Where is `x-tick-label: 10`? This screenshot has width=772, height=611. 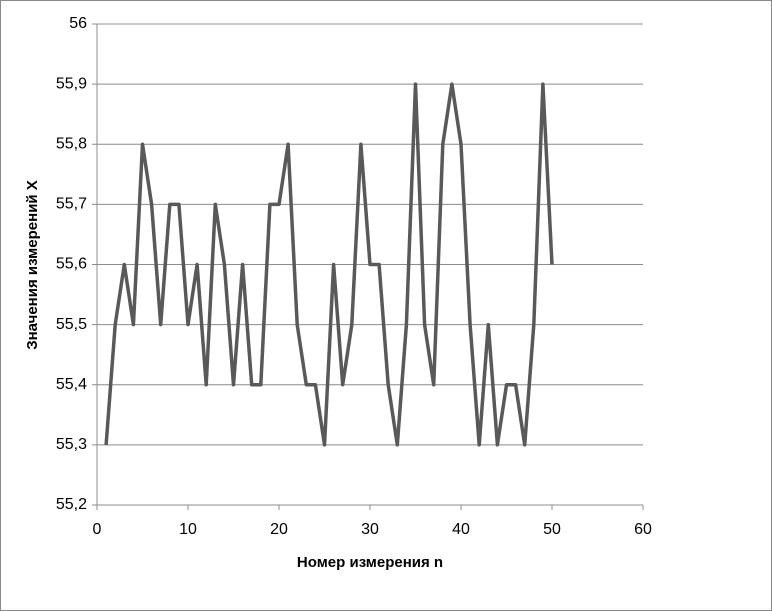 x-tick-label: 10 is located at coordinates (188, 529).